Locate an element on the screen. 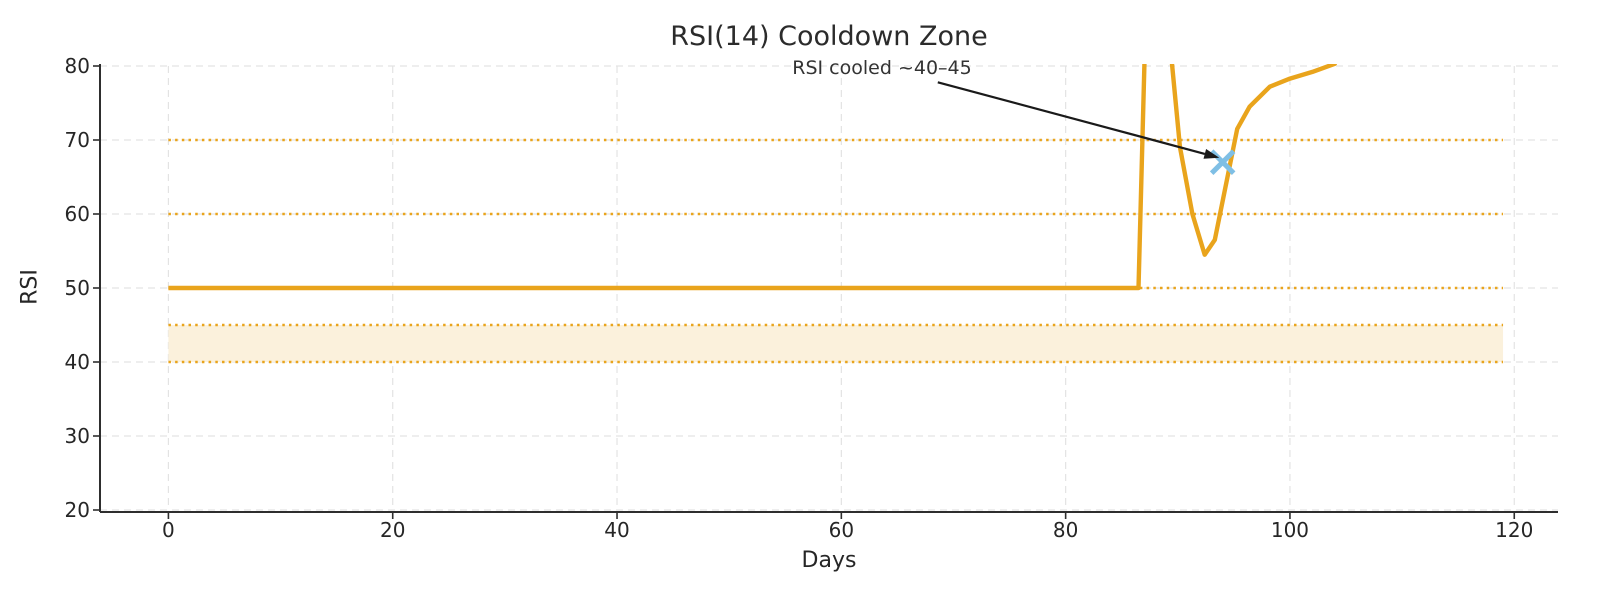 The image size is (1600, 608). y-tick-label-80: 80 is located at coordinates (77, 66).